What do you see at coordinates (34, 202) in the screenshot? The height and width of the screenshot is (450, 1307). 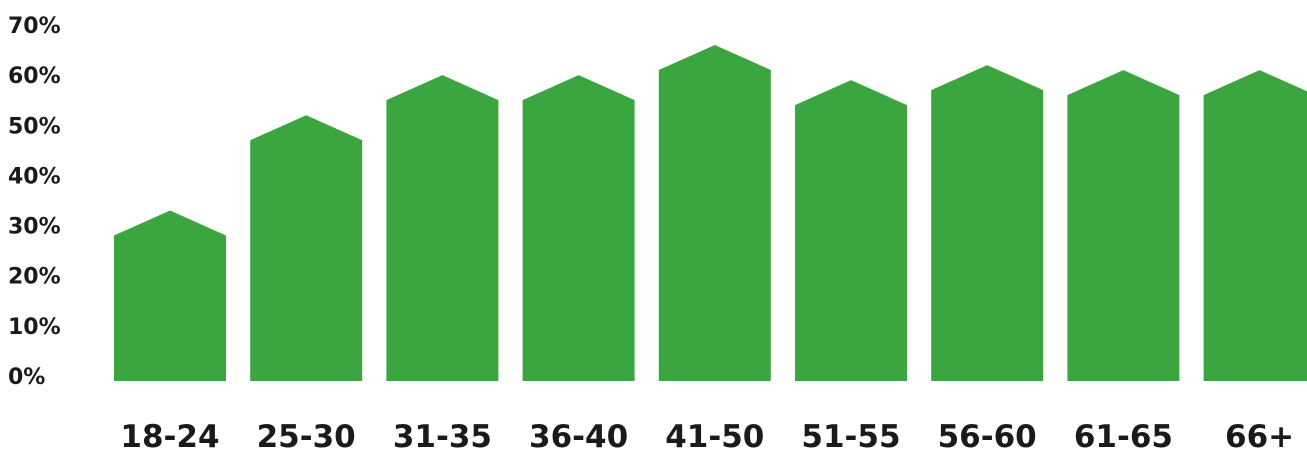 I see `y-axis-ticks: 0% 10% 20% 30% 40% 50% 60% 70%` at bounding box center [34, 202].